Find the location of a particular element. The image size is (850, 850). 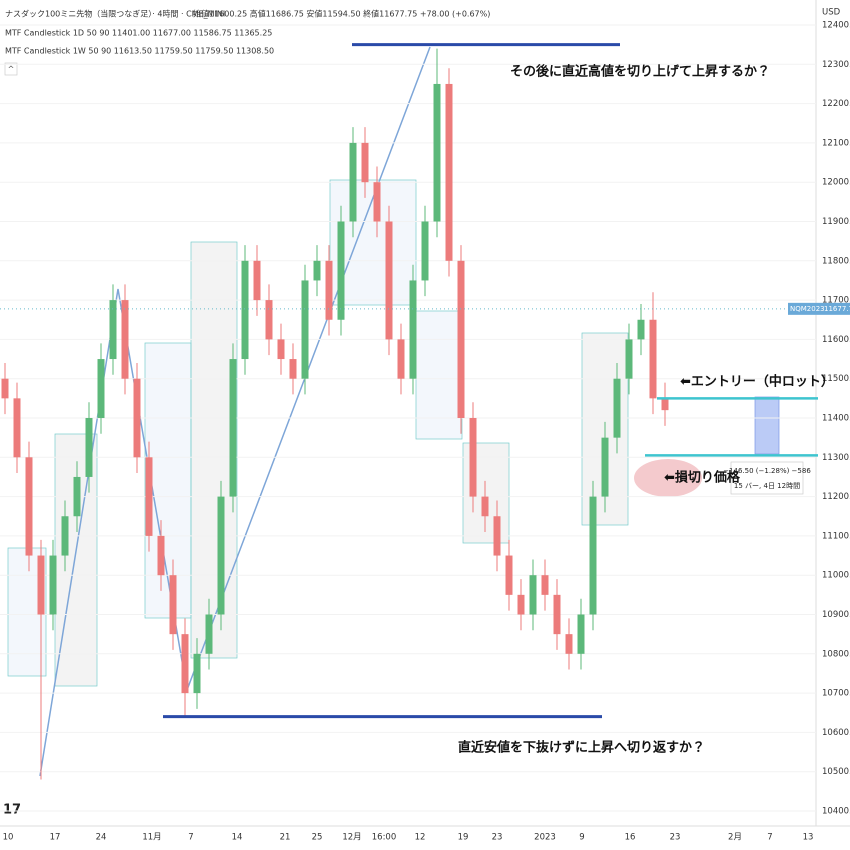

x-tick-label: 12 is located at coordinates (420, 838).